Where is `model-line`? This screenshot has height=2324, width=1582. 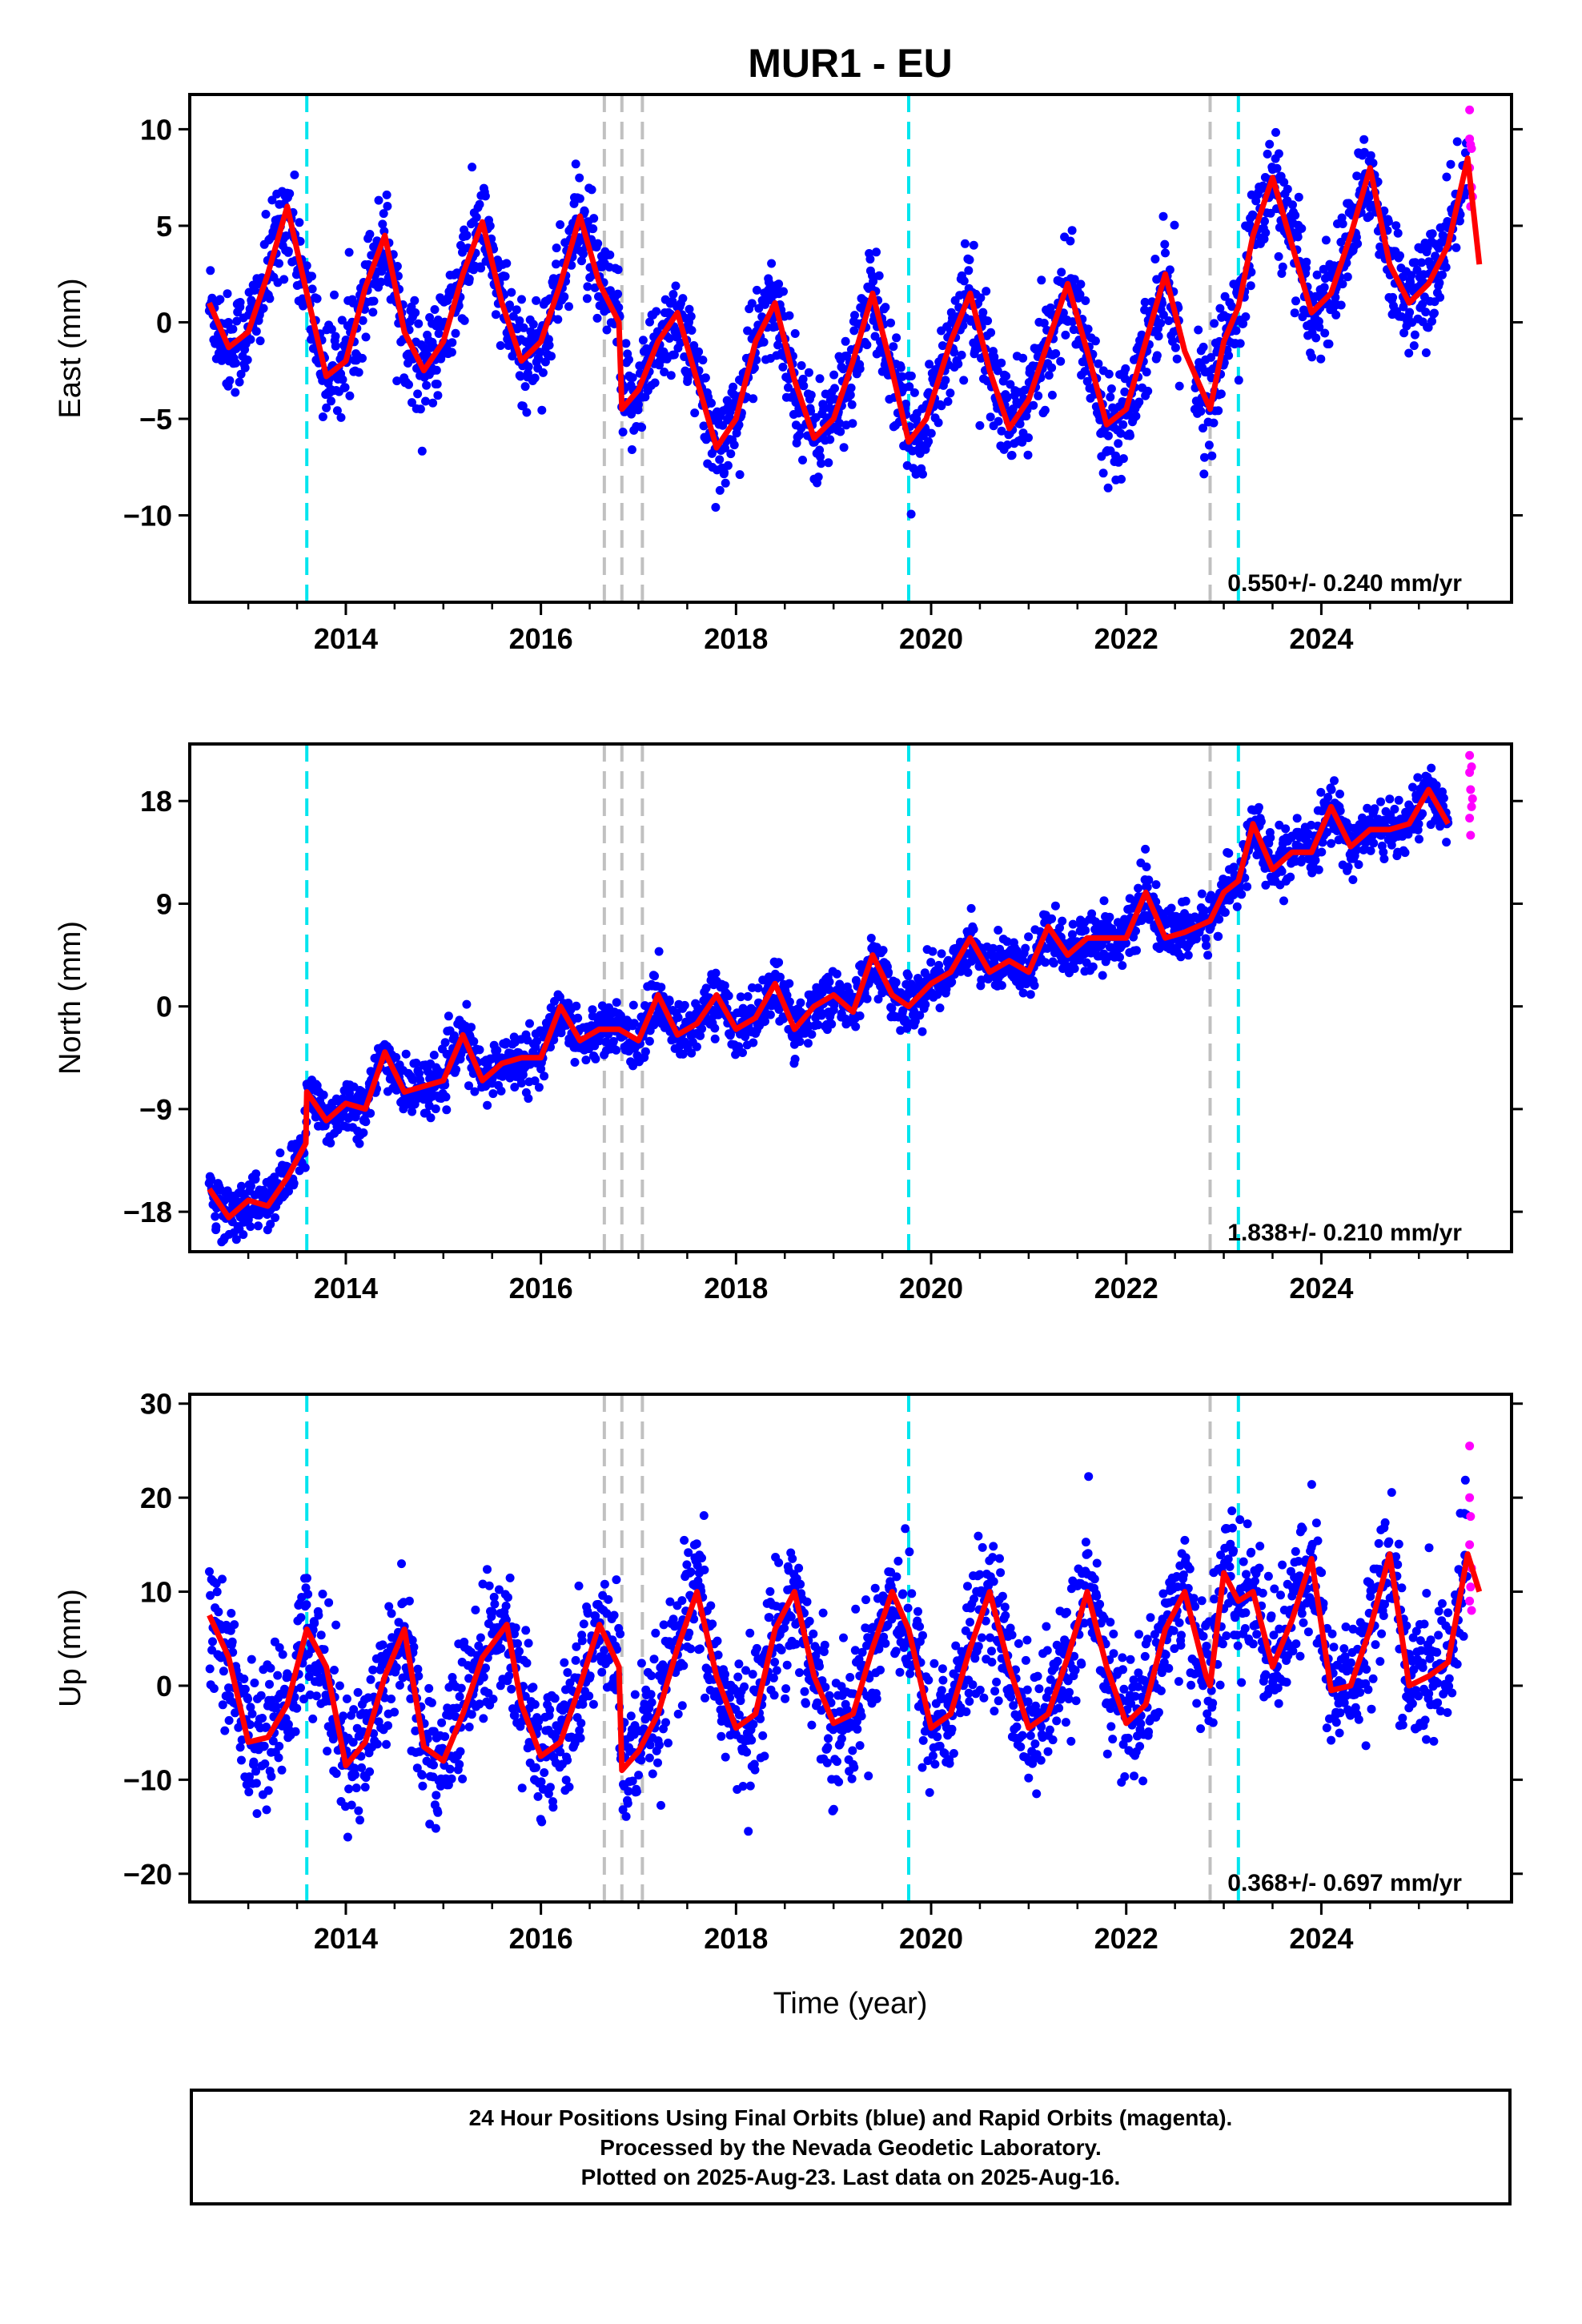
model-line is located at coordinates (829, 1003).